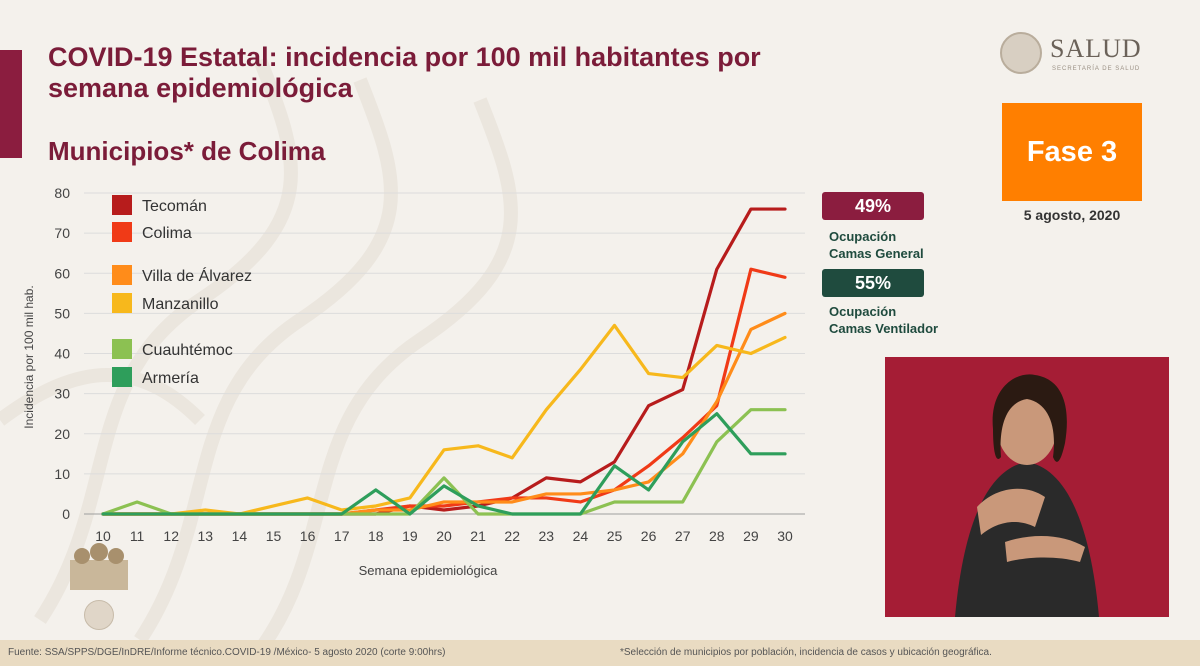 The image size is (1200, 666). What do you see at coordinates (1096, 48) in the screenshot?
I see `logo-text: SALUD` at bounding box center [1096, 48].